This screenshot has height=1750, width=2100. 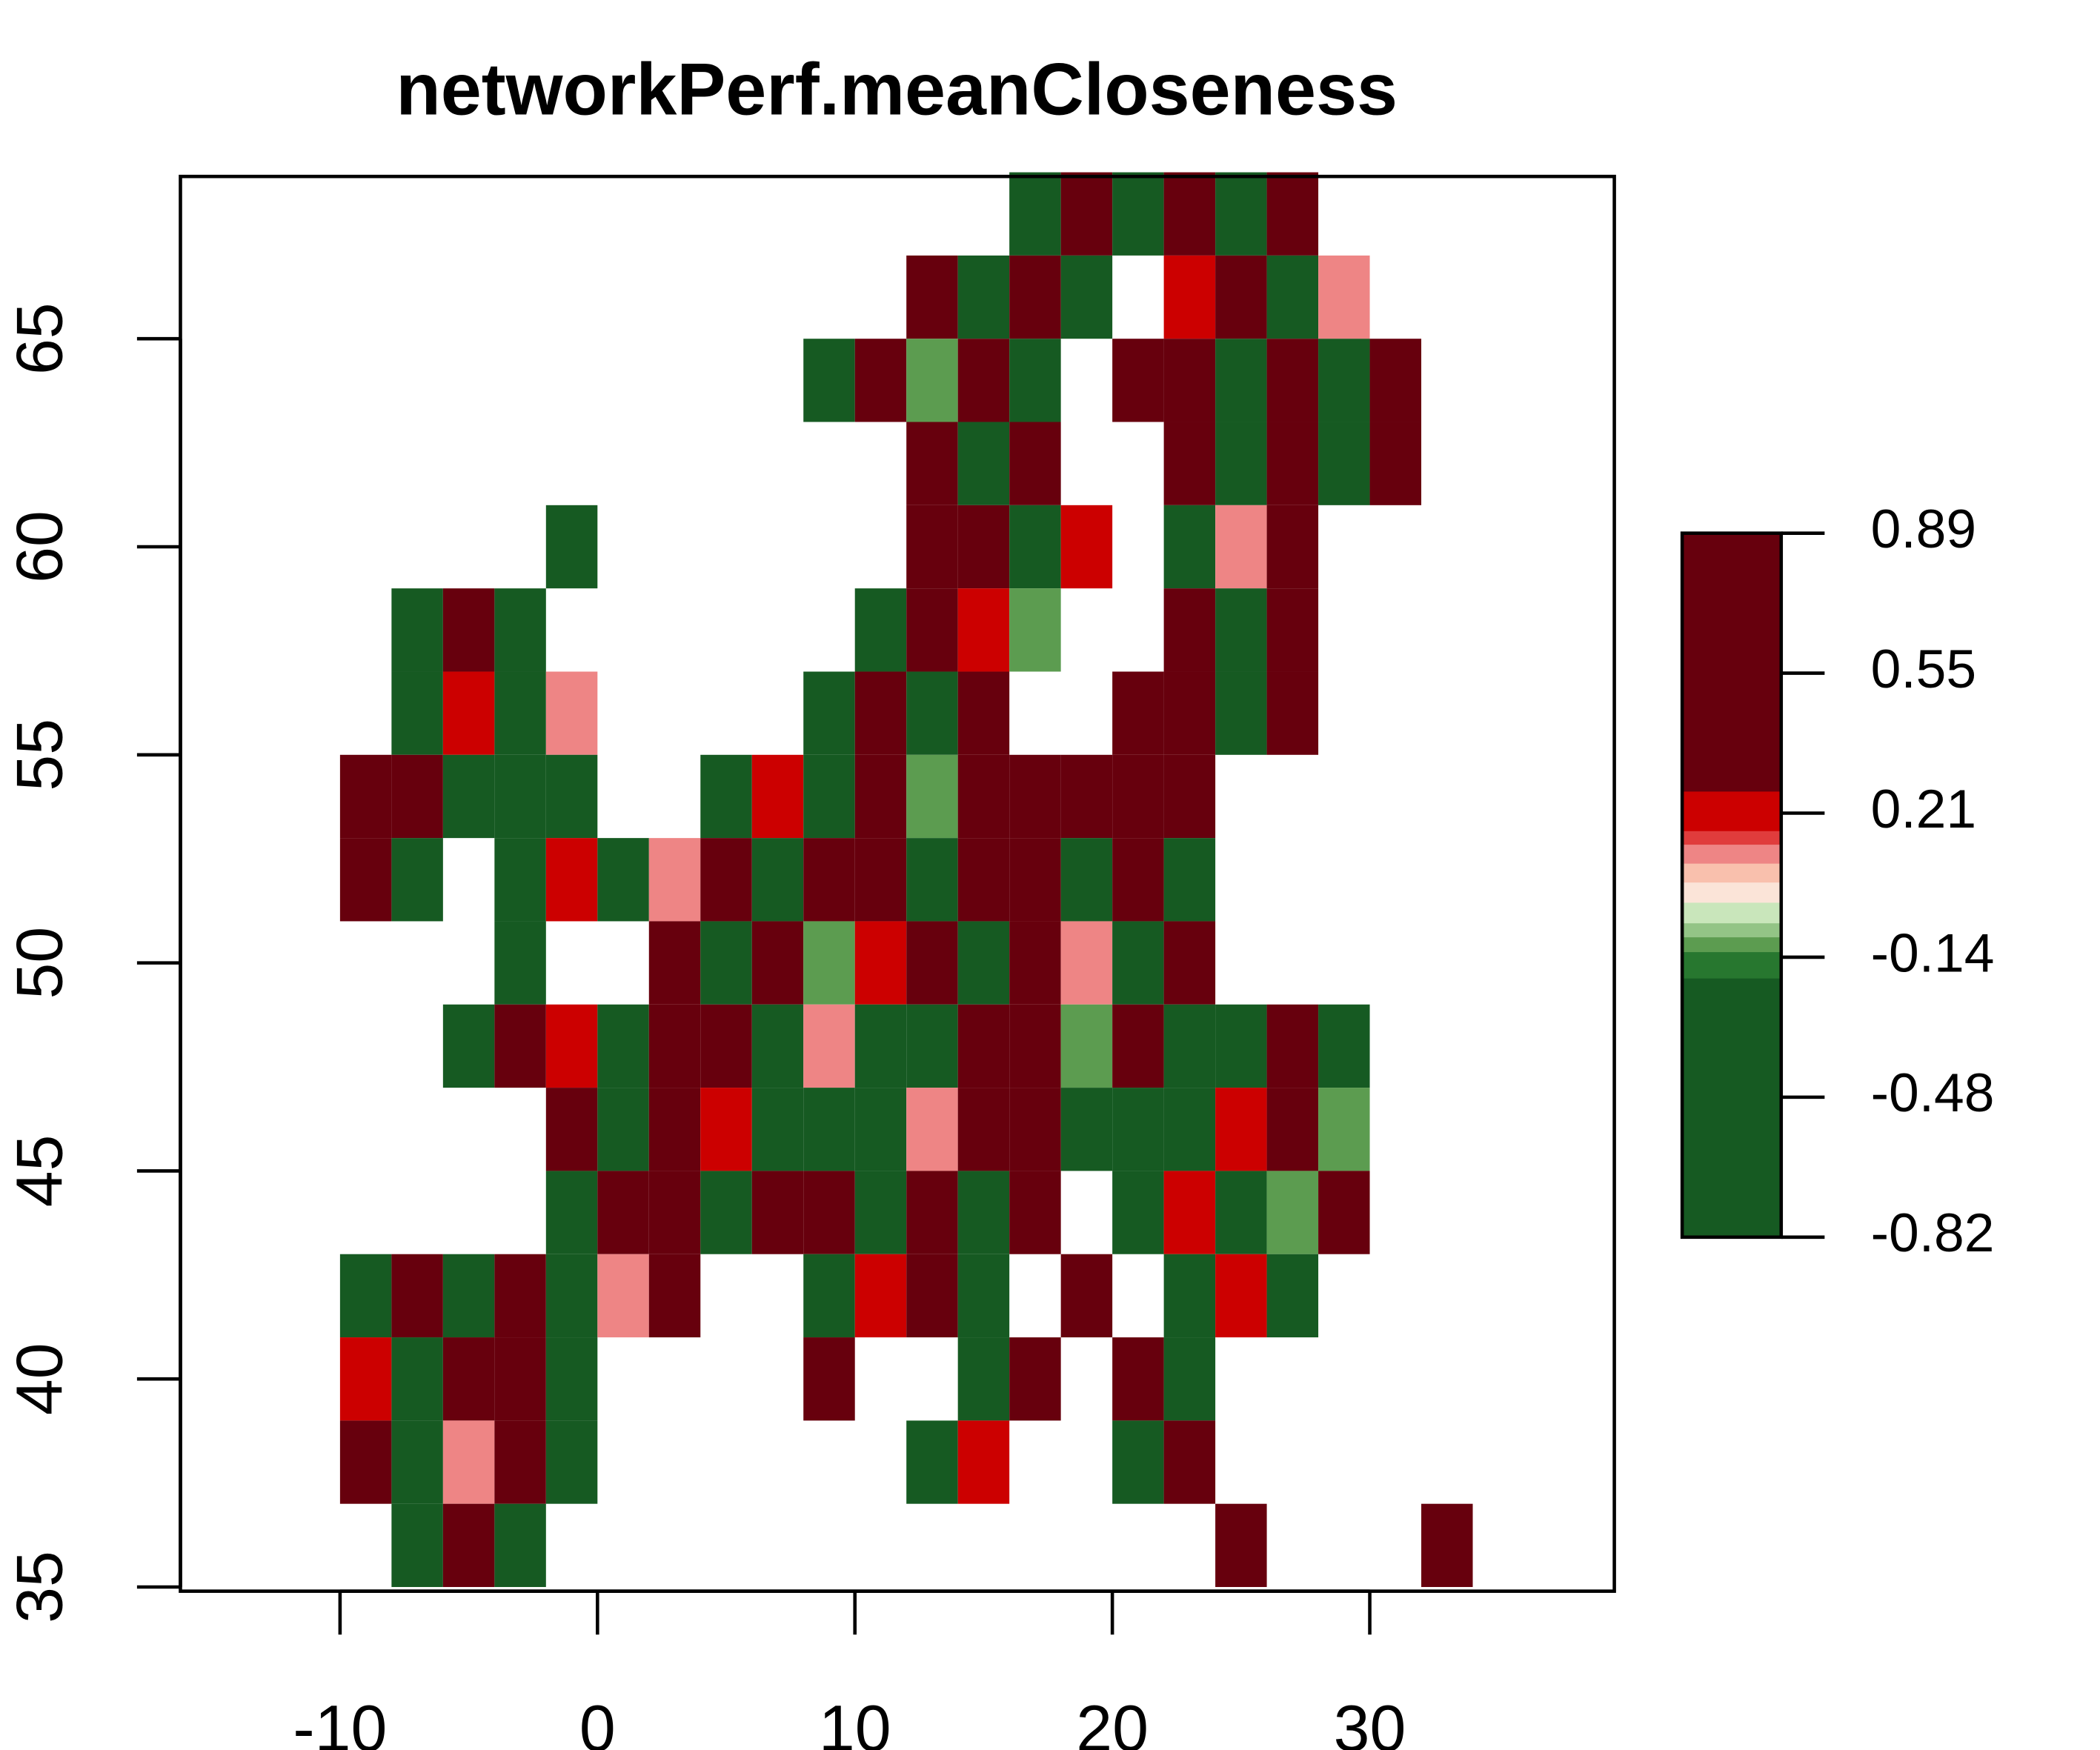 What do you see at coordinates (1924, 529) in the screenshot?
I see `colorbar-tick-label: 0.89` at bounding box center [1924, 529].